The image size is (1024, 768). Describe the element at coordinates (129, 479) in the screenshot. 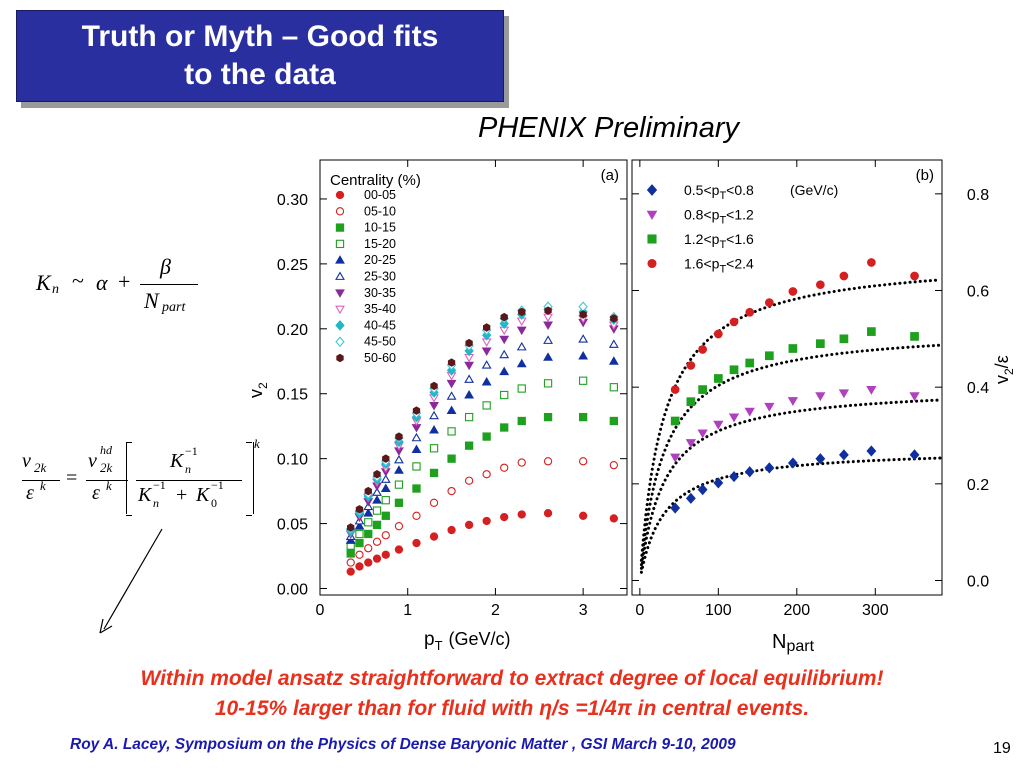

I see `eq2-bracket-ticks-left` at that location.